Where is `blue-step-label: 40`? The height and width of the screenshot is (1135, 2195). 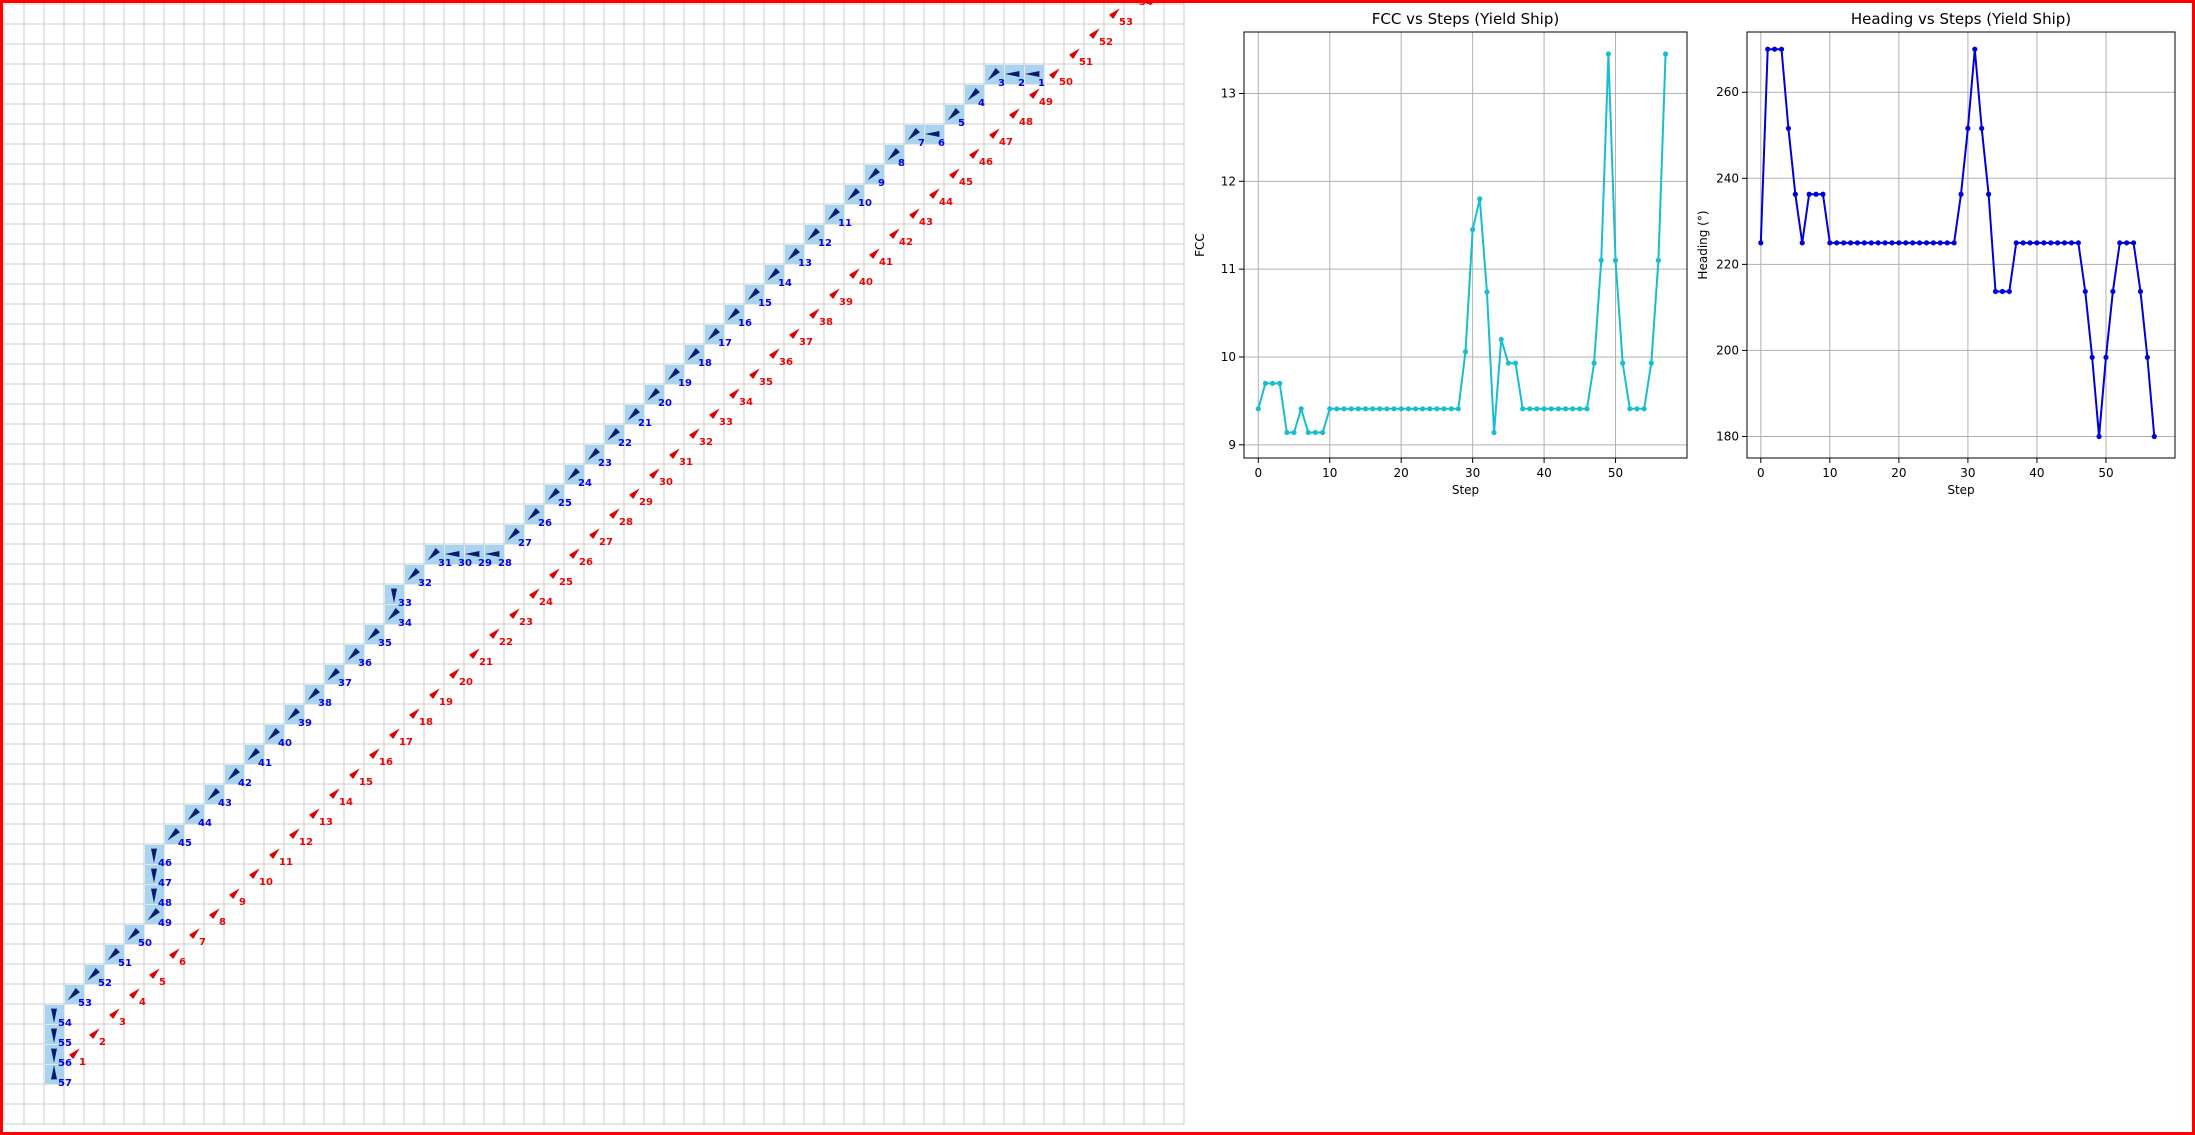
blue-step-label: 40 is located at coordinates (285, 743).